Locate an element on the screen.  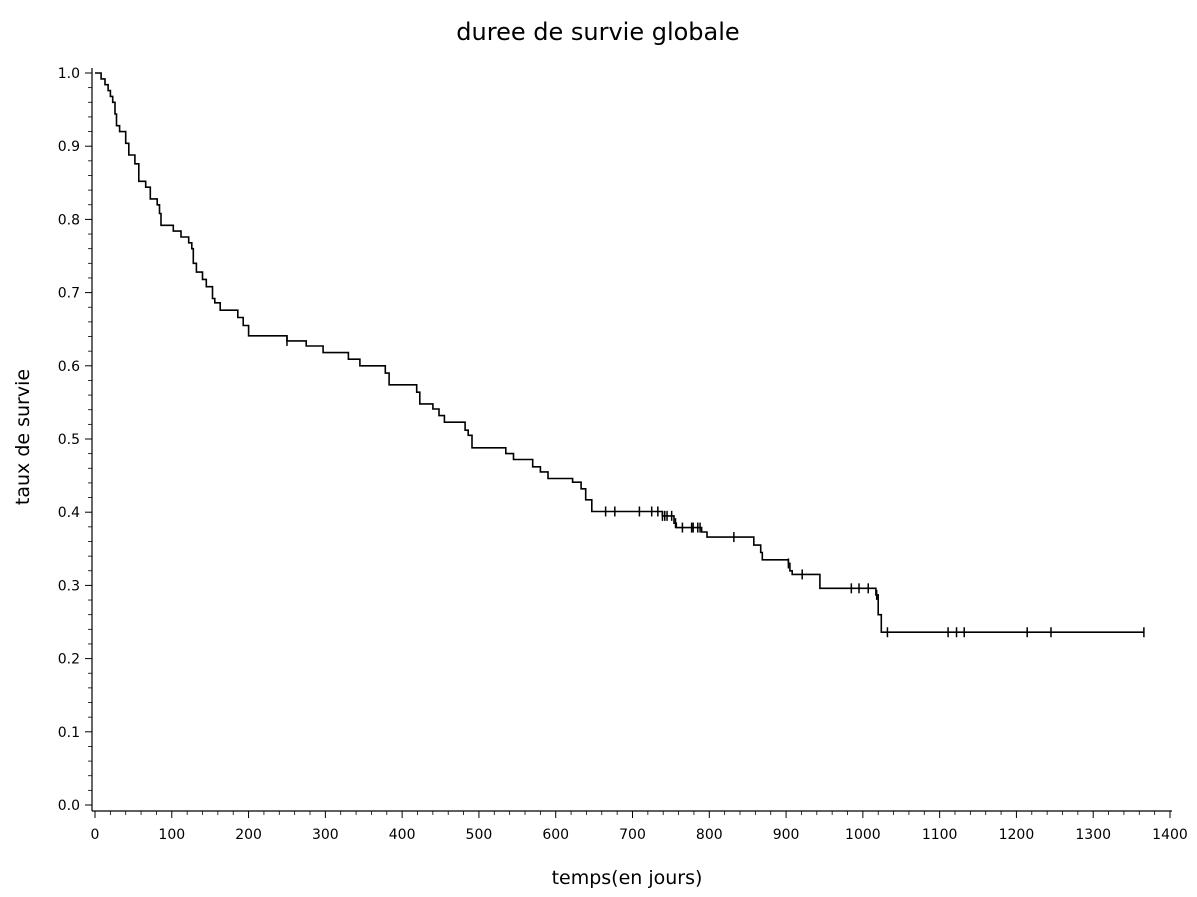
x-axis-label: temps(en jours) is located at coordinates (627, 878).